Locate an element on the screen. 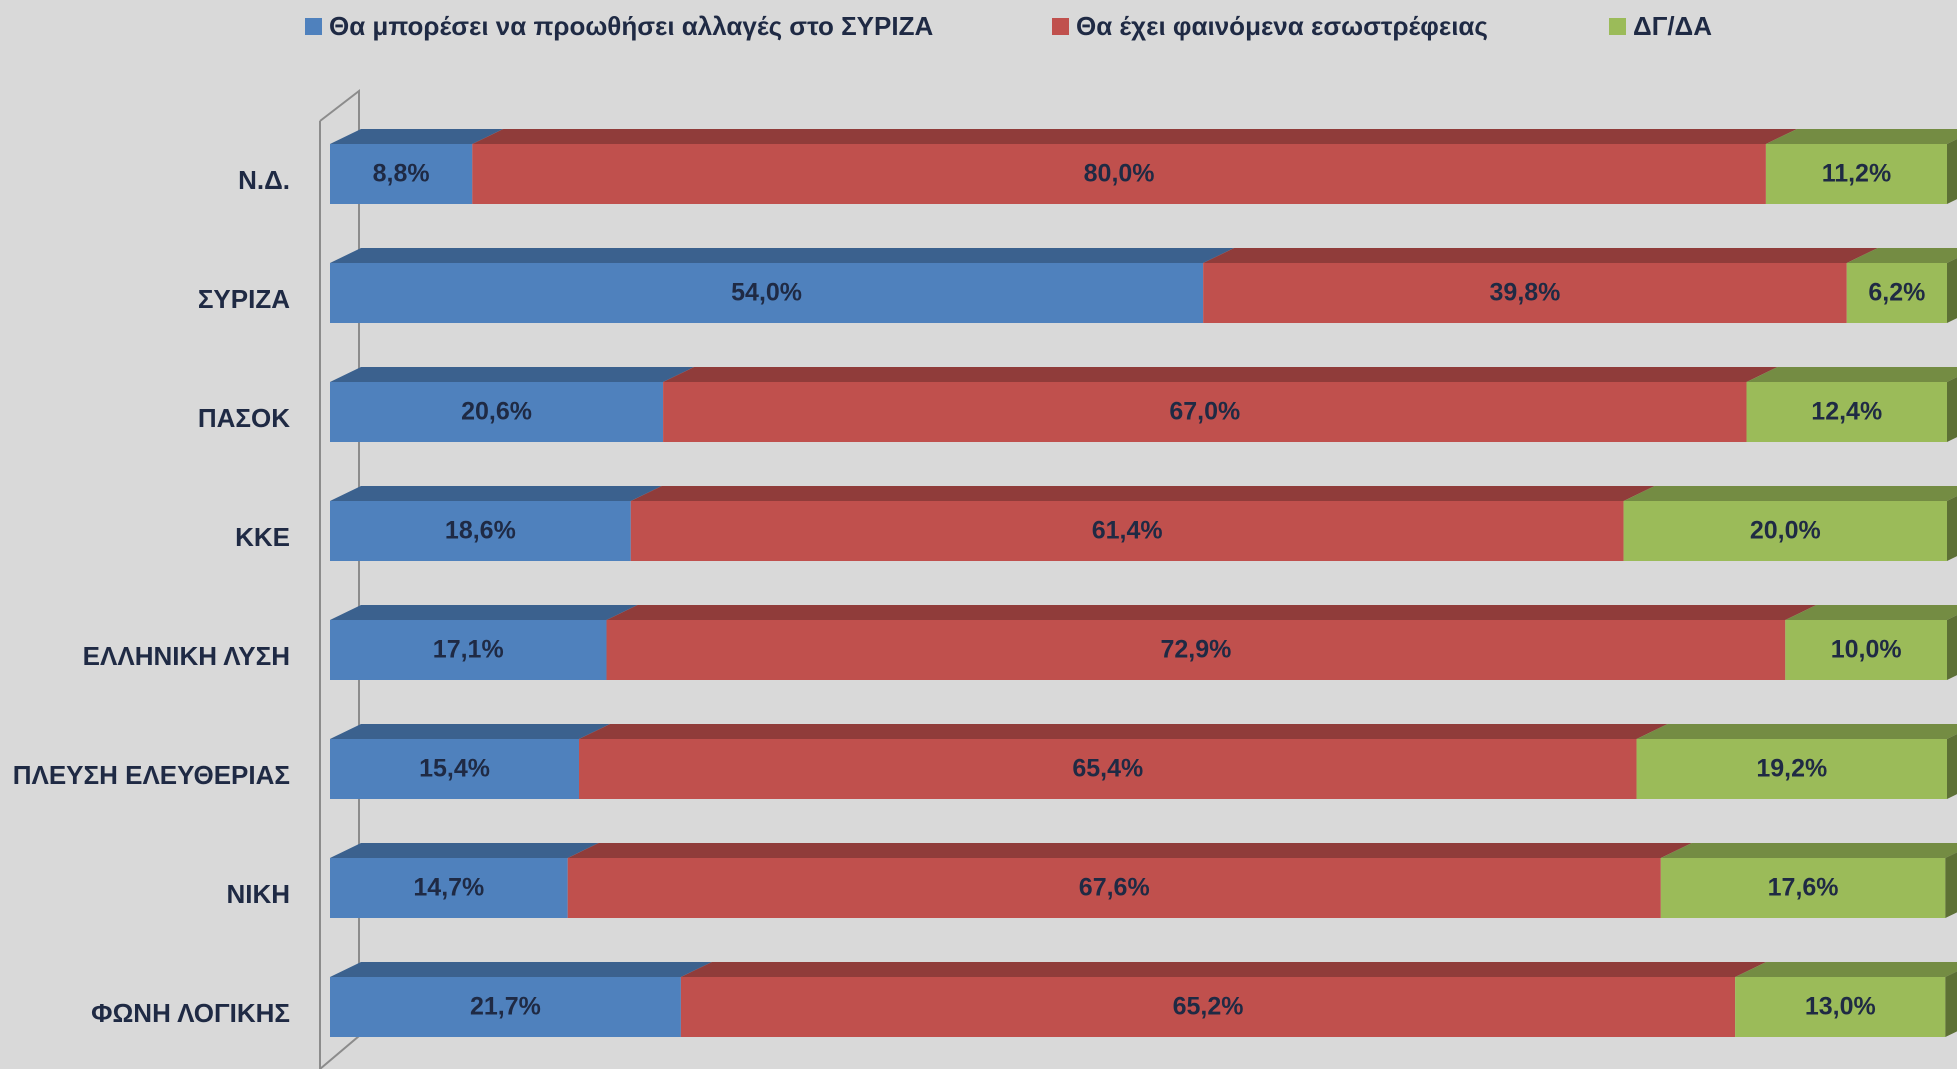 This screenshot has width=1957, height=1069. value-label: 21,7% is located at coordinates (505, 1007).